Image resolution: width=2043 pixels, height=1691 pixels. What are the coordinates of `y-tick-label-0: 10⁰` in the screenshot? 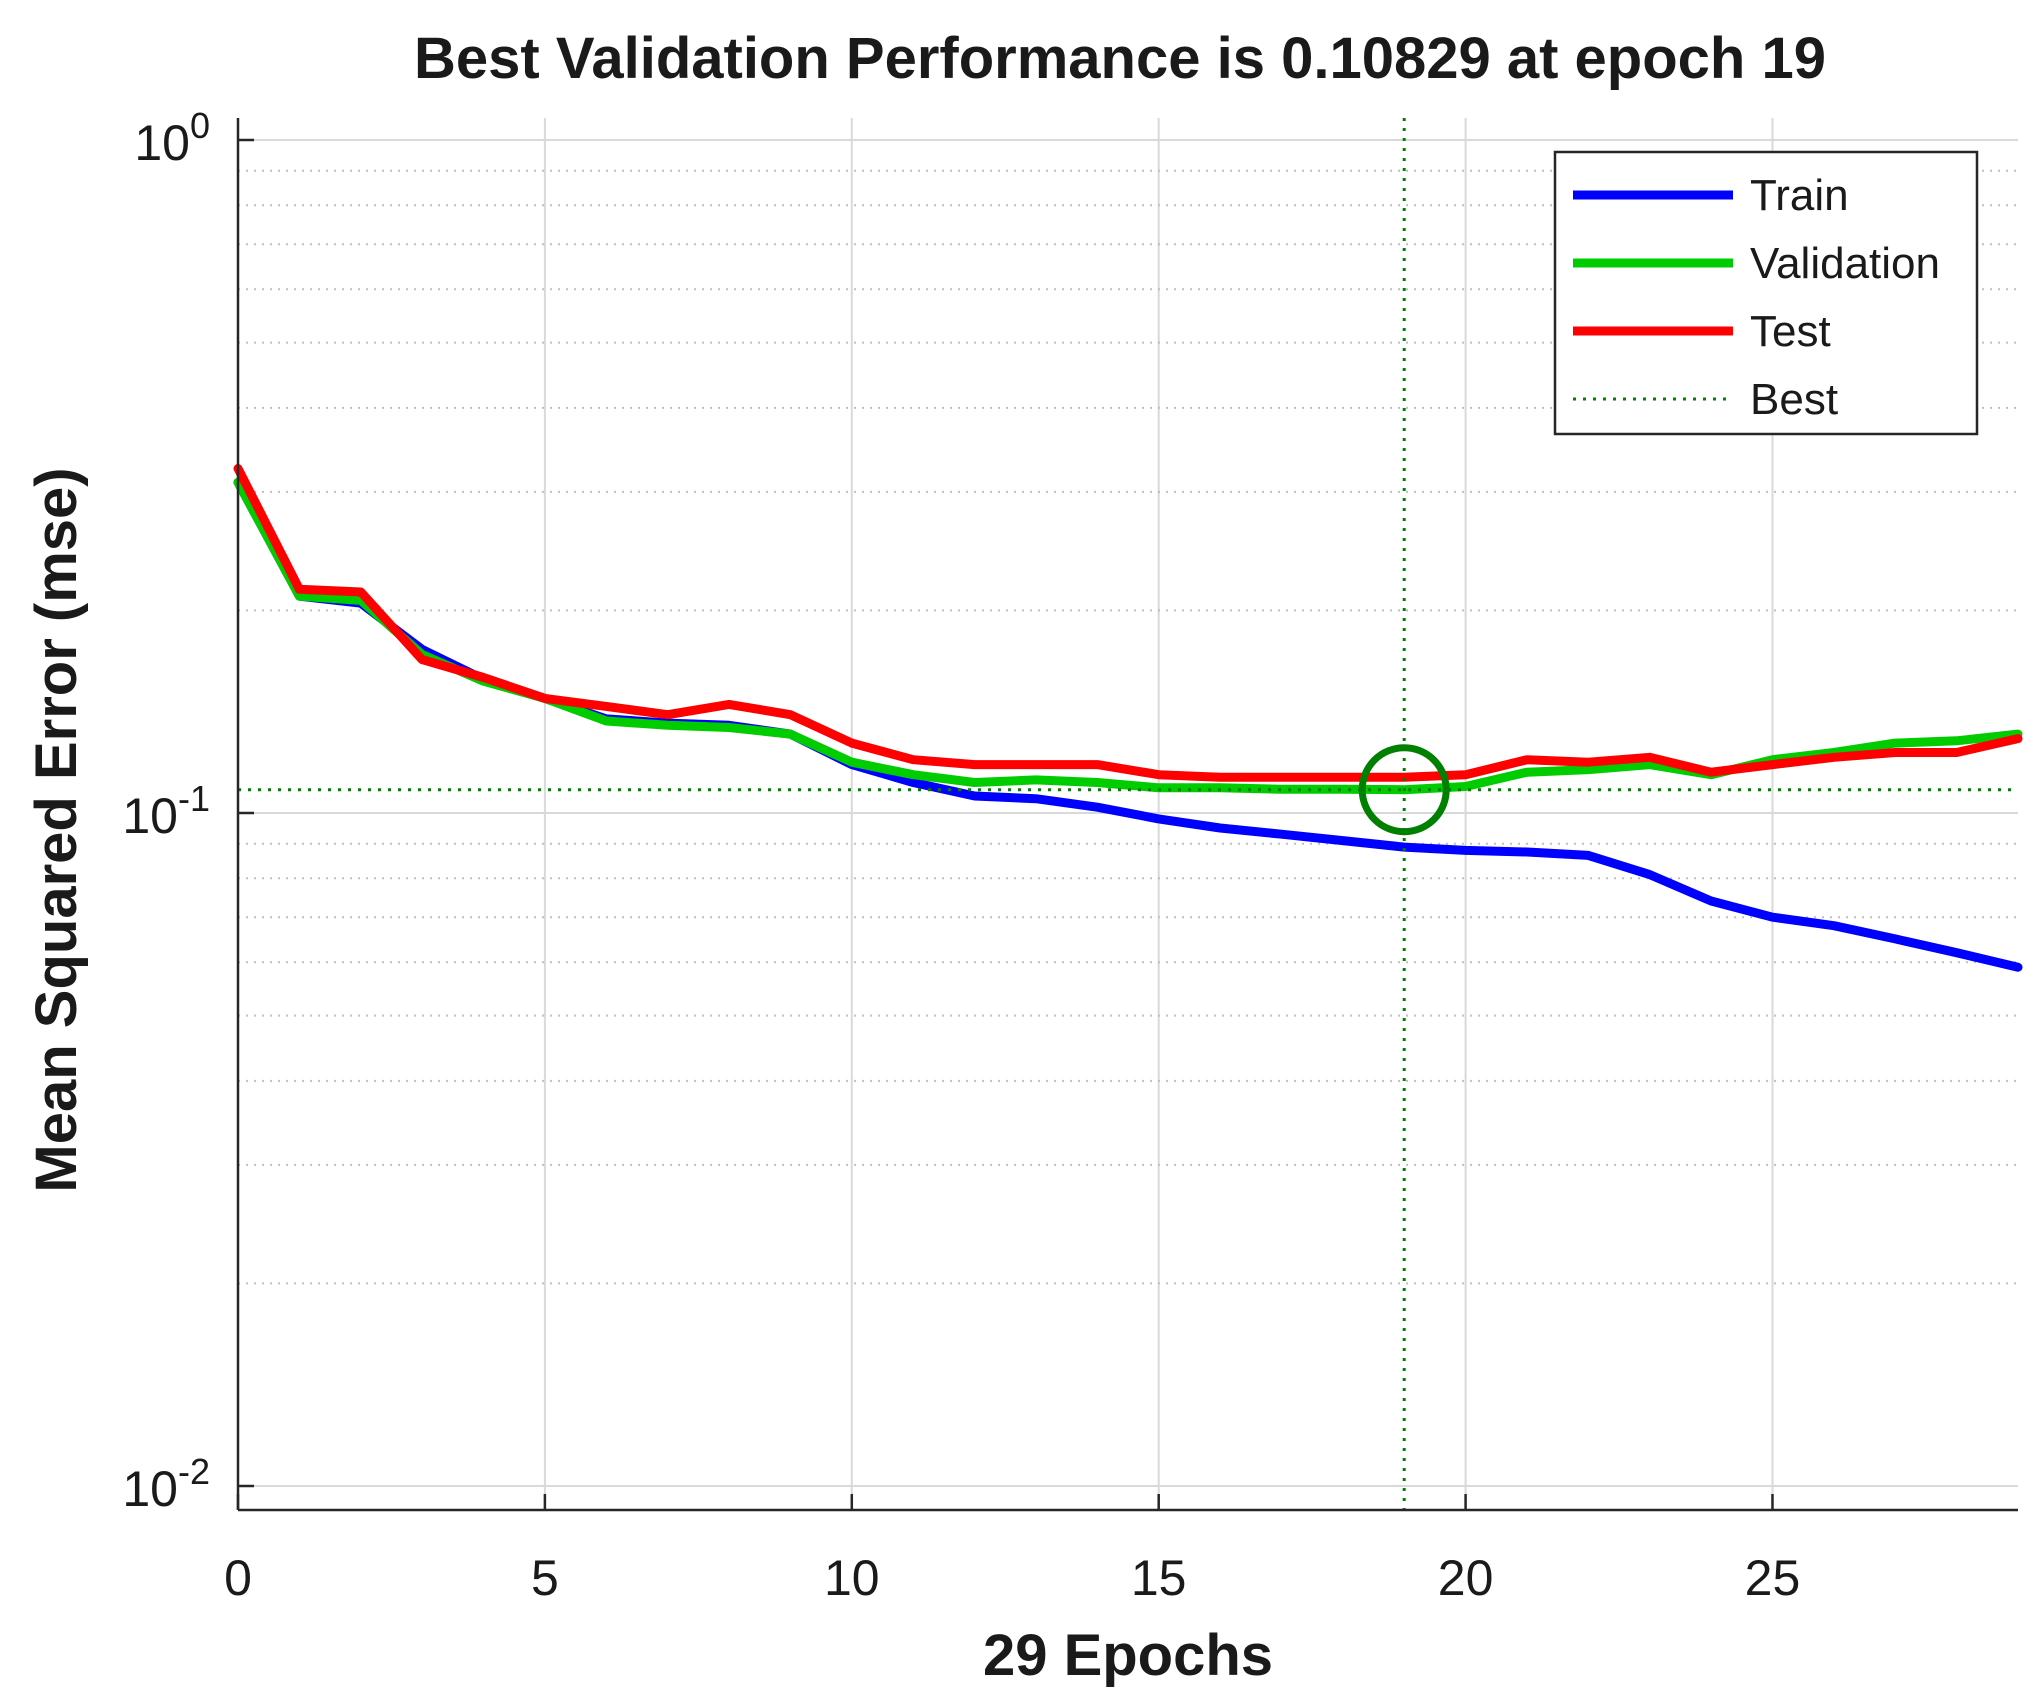 It's located at (172, 138).